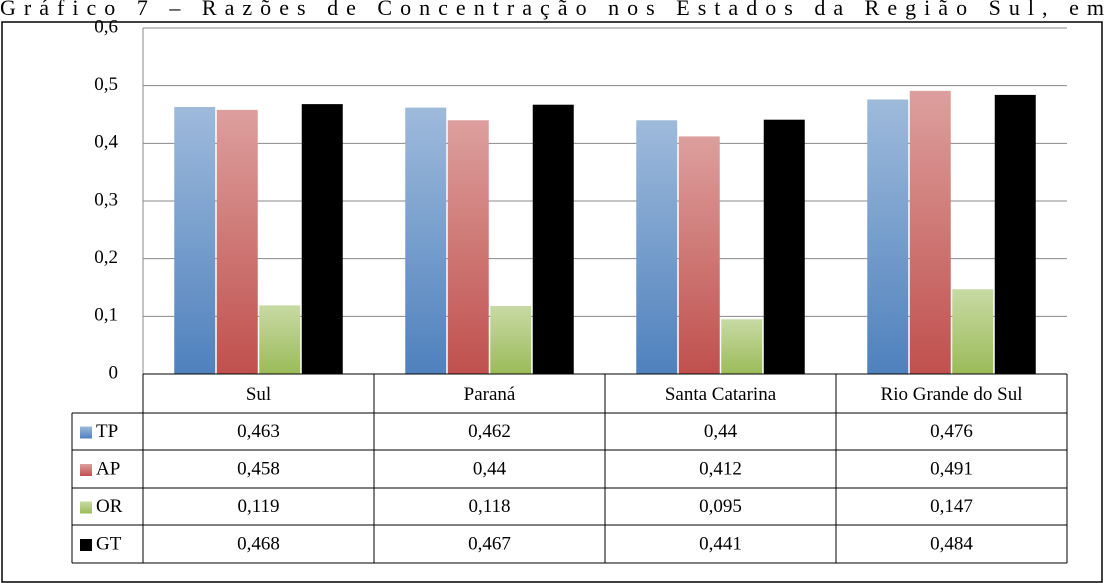 This screenshot has height=583, width=1104. What do you see at coordinates (489, 543) in the screenshot?
I see `table-value: 0,467` at bounding box center [489, 543].